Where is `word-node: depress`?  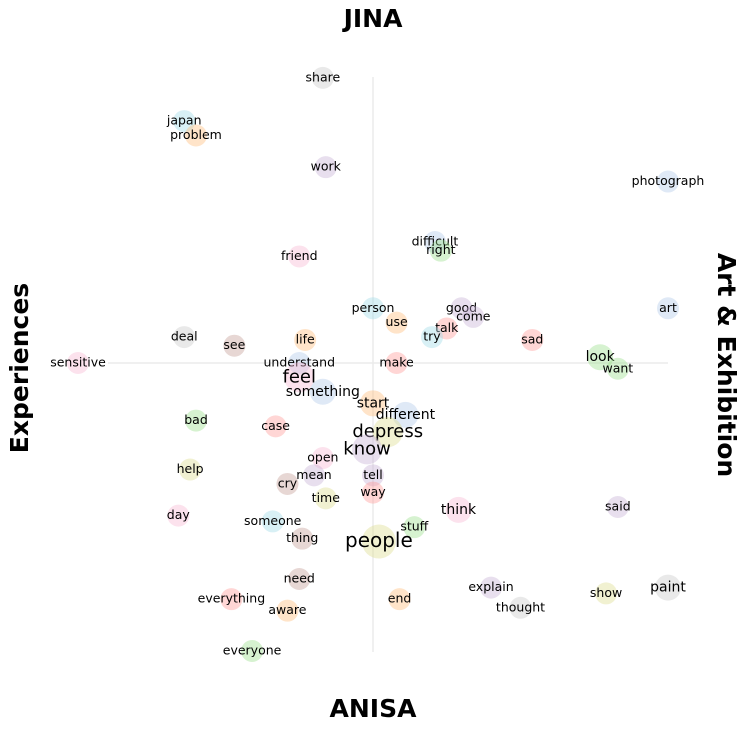
word-node: depress is located at coordinates (387, 432).